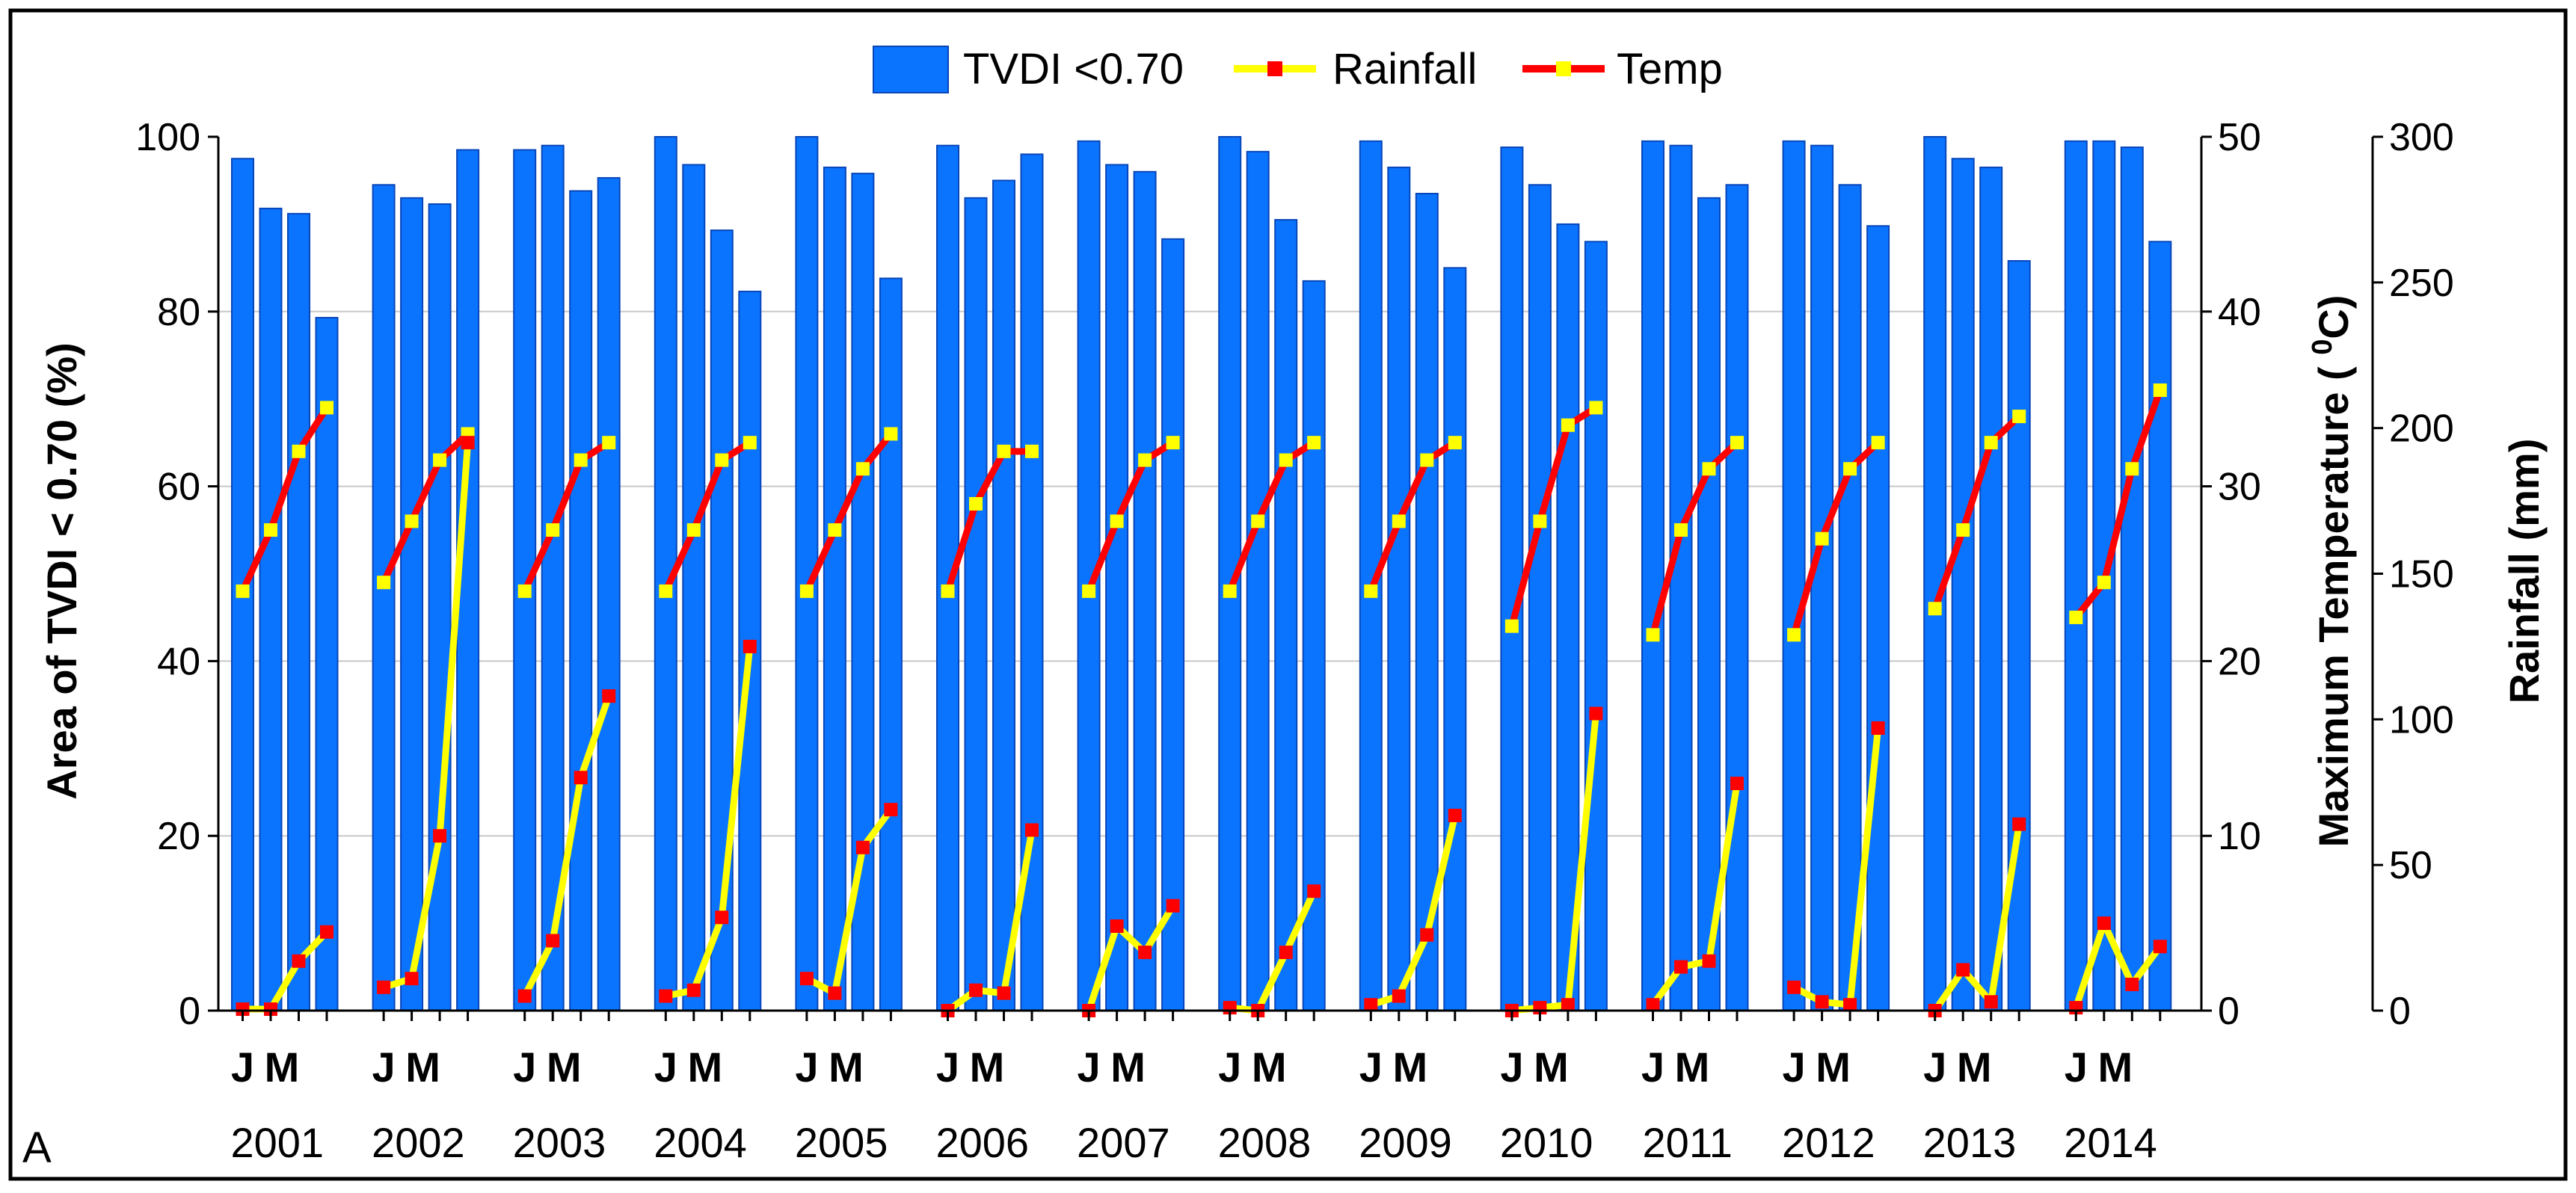  What do you see at coordinates (2333, 601) in the screenshot?
I see `temp-title-prefix: Maximum Temperature (` at bounding box center [2333, 601].